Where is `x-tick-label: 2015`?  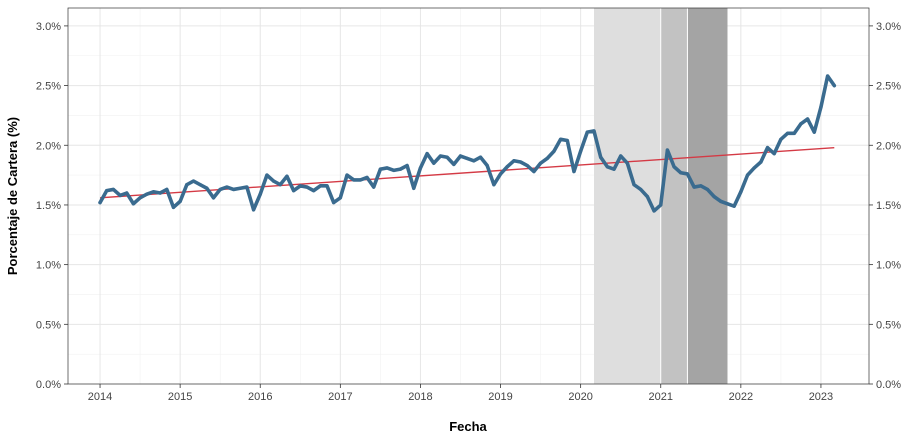
x-tick-label: 2015 is located at coordinates (180, 397).